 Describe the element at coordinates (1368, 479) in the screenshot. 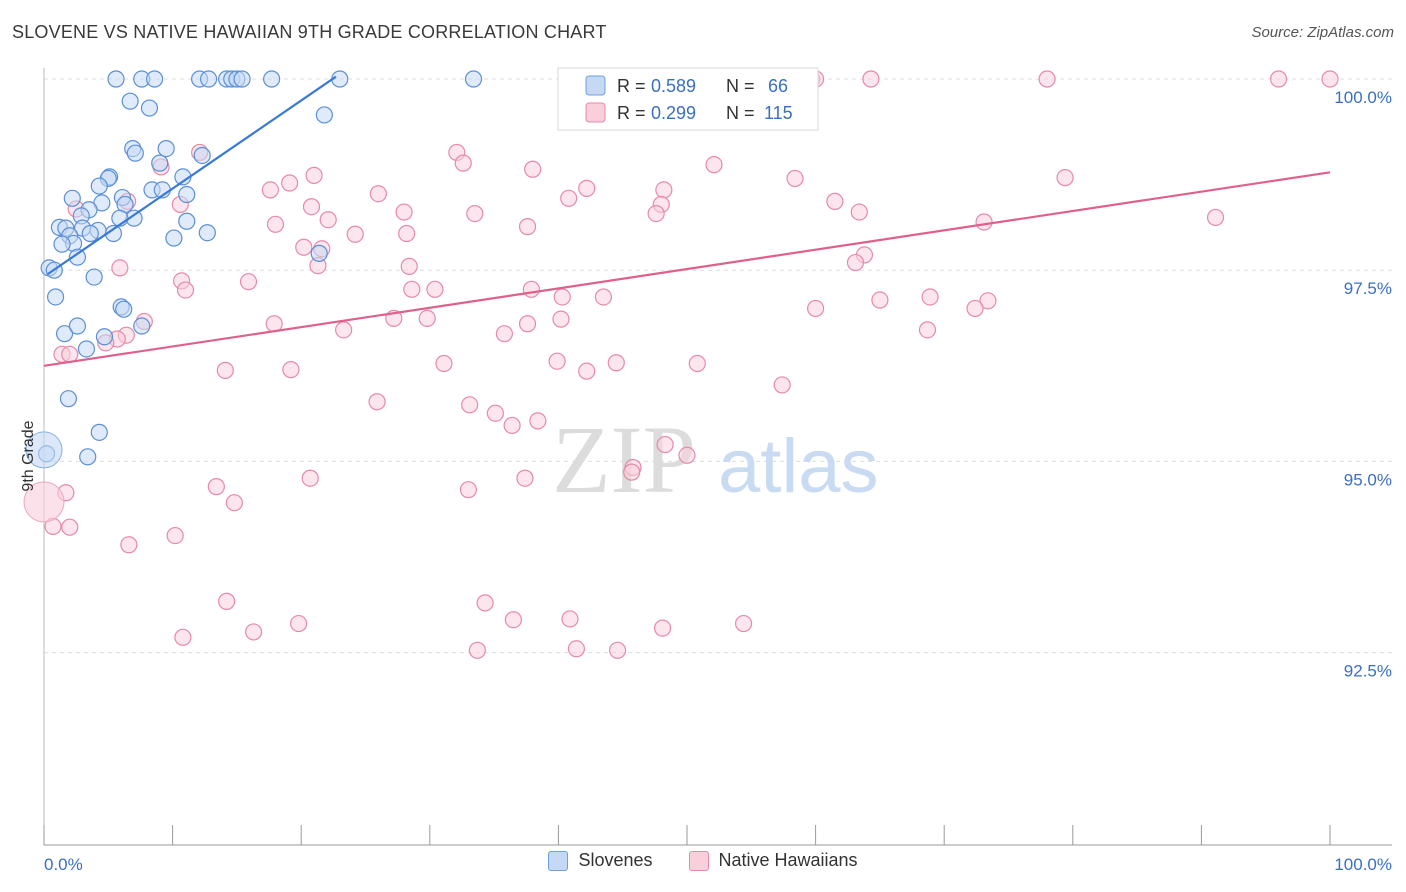

I see `y-tick-label: 95.0%` at that location.